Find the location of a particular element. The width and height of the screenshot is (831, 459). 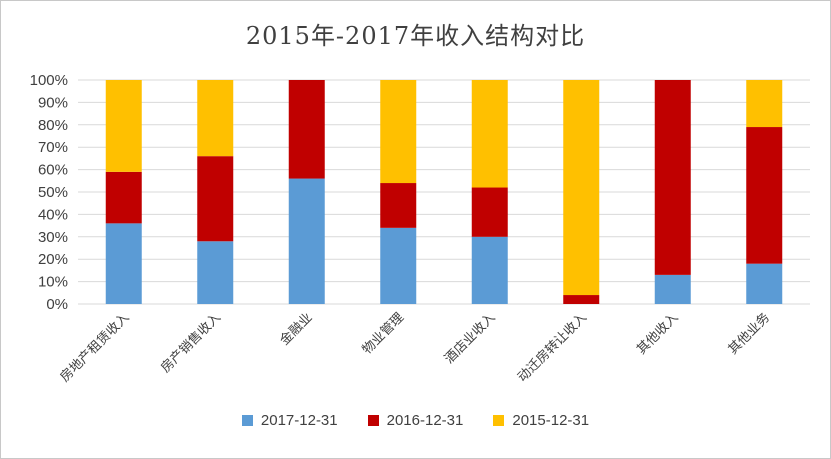

legend-label: 2017-12-31 is located at coordinates (299, 420).